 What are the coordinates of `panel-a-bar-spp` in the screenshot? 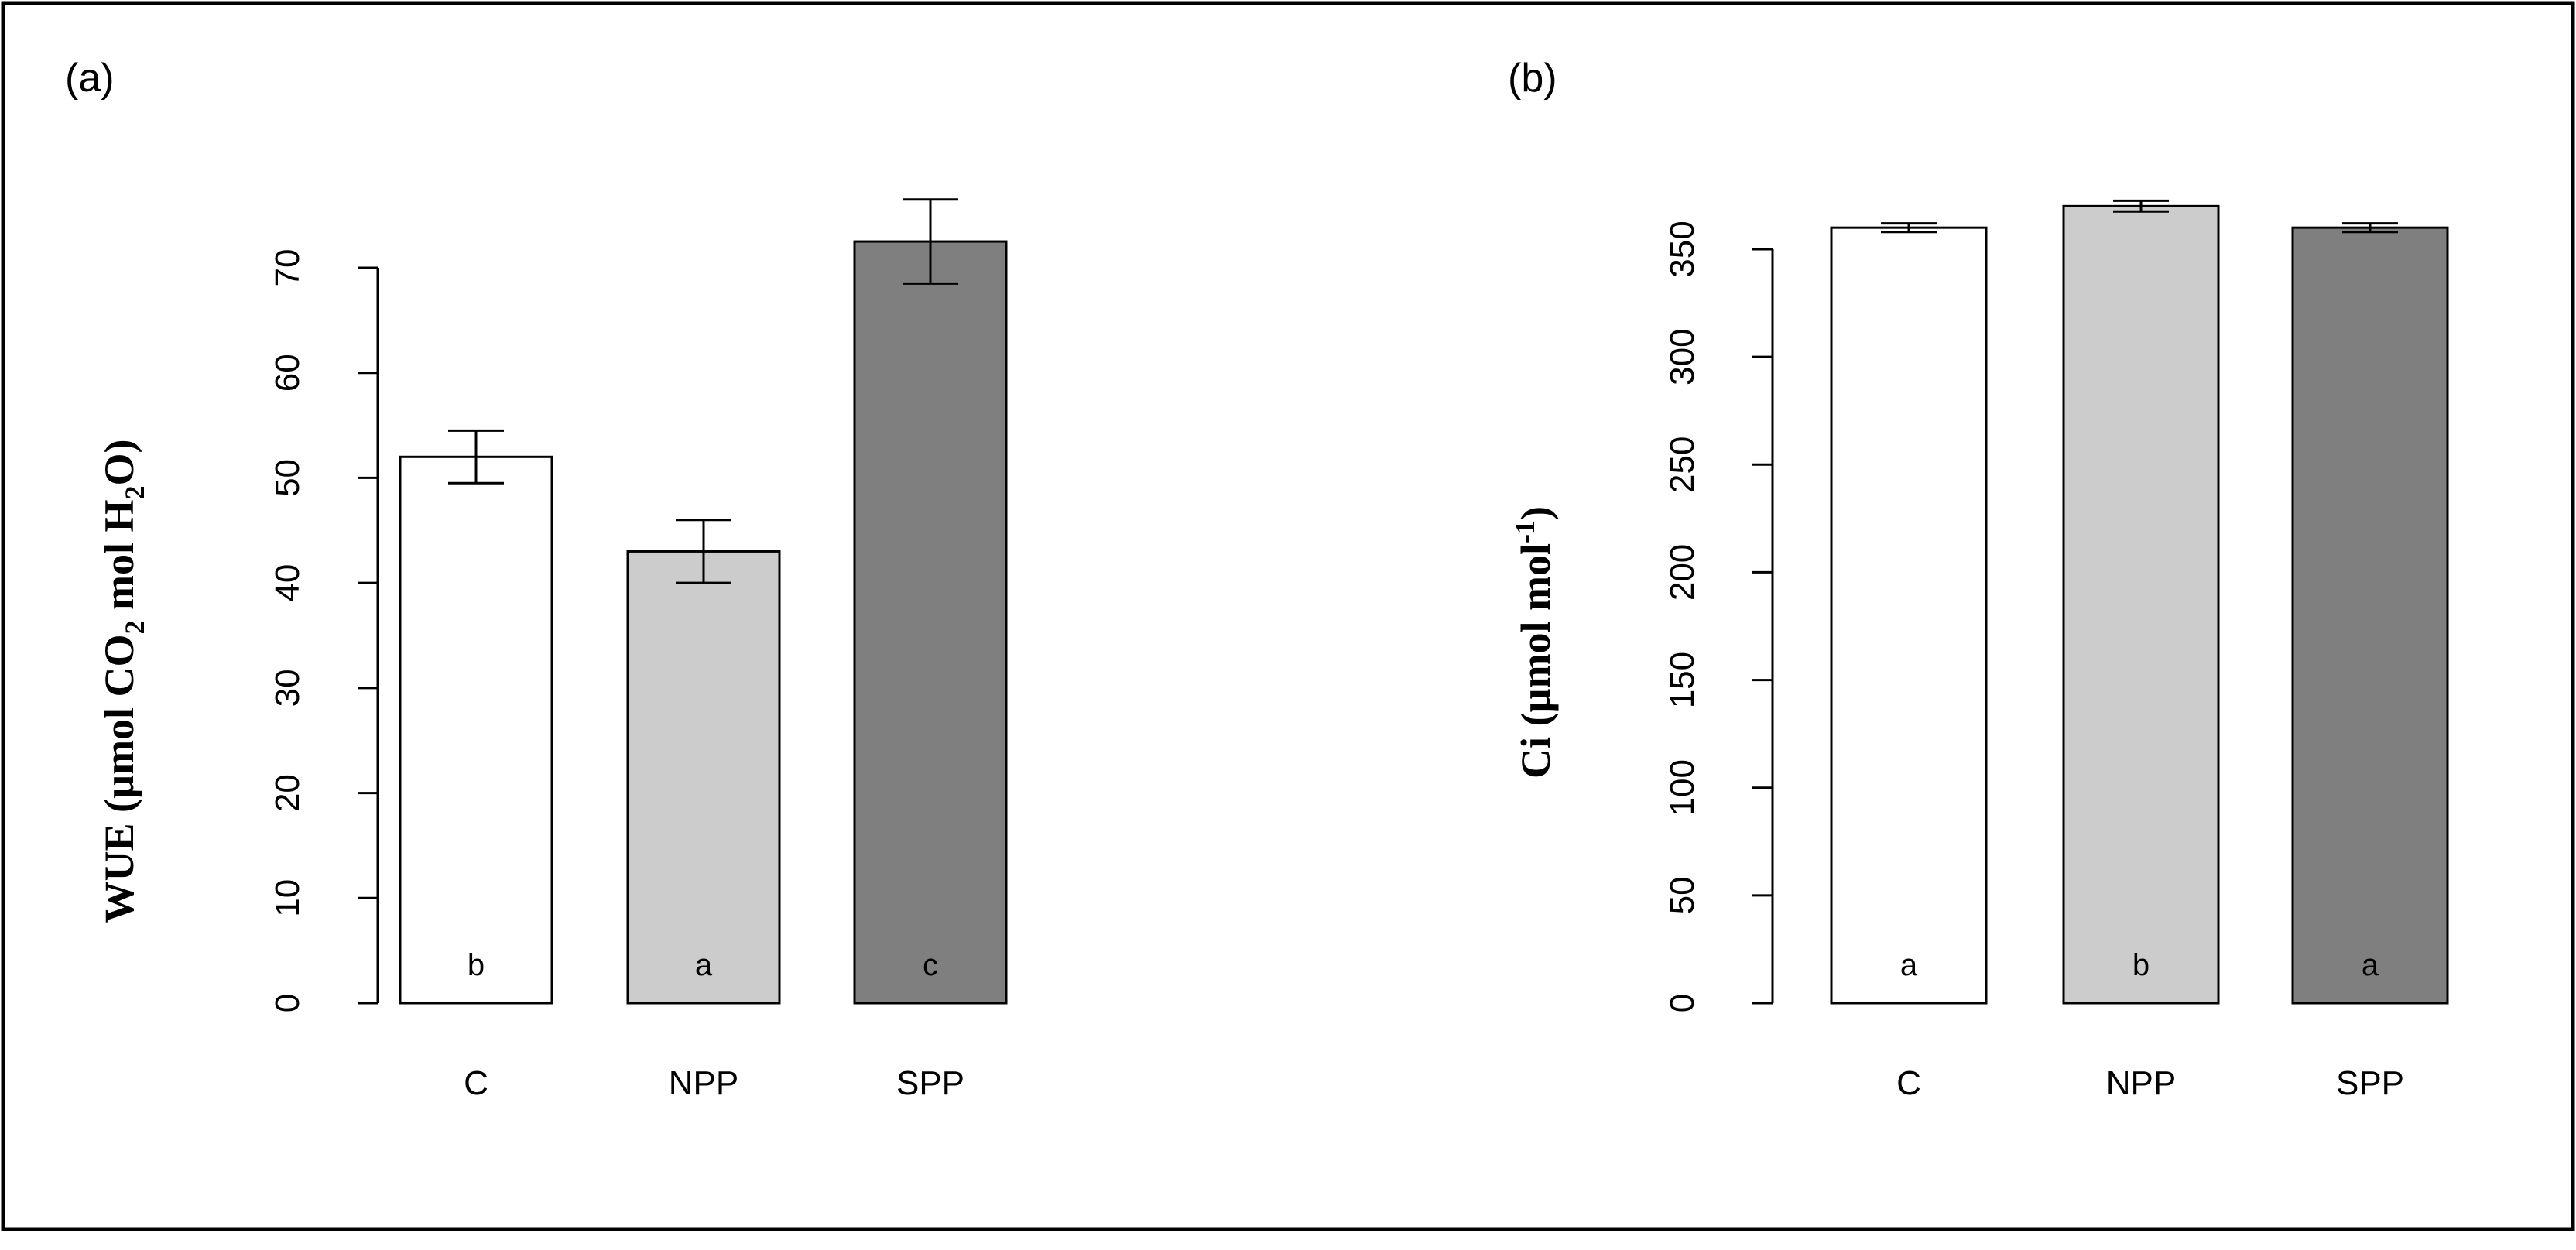 It's located at (930, 622).